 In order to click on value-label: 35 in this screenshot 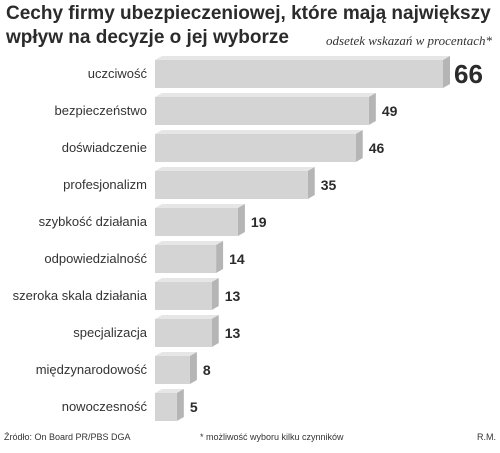, I will do `click(329, 185)`.